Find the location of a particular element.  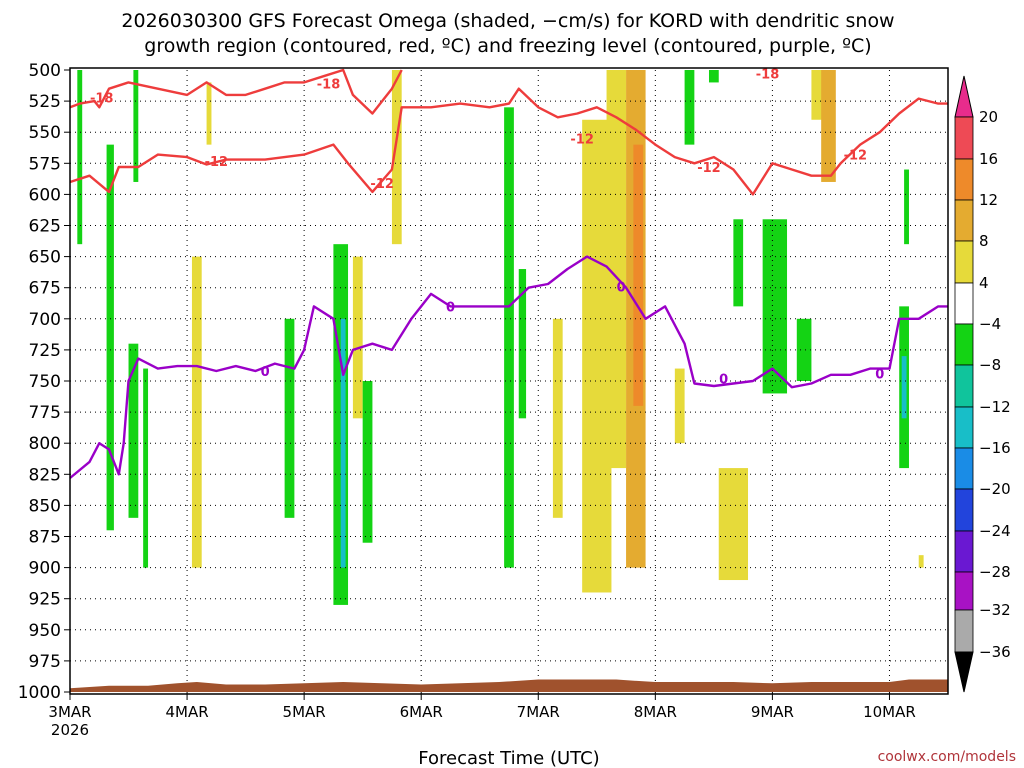

contour-label-3: -12 is located at coordinates (217, 162).